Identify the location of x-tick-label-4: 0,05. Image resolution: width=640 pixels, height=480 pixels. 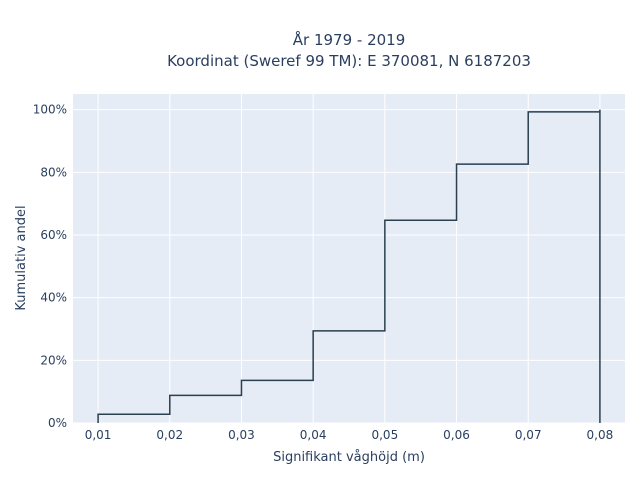
(384, 435).